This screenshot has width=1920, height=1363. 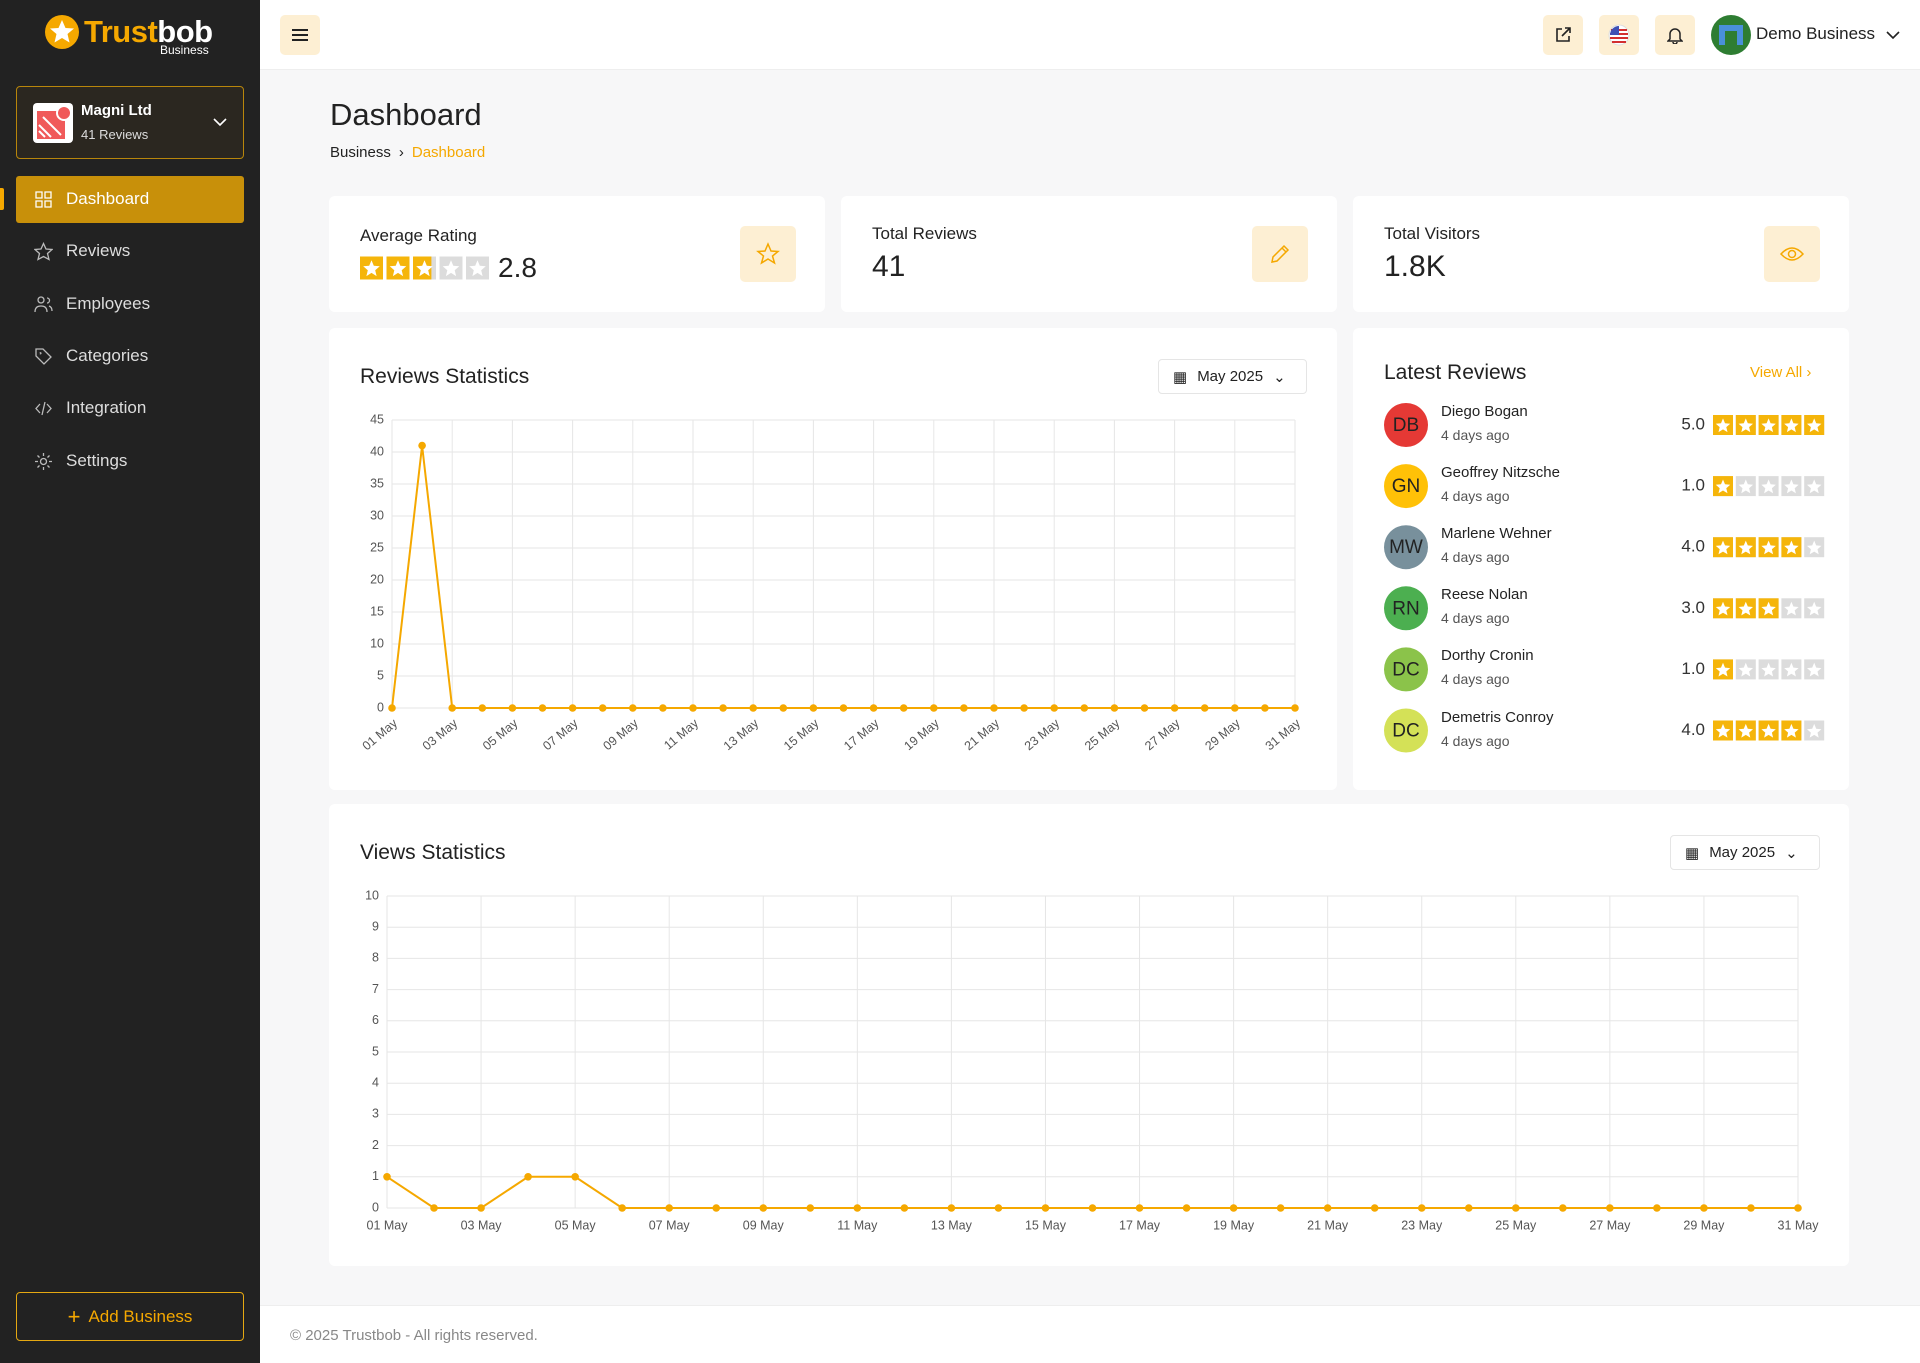 I want to click on notifications-button, so click(x=1675, y=35).